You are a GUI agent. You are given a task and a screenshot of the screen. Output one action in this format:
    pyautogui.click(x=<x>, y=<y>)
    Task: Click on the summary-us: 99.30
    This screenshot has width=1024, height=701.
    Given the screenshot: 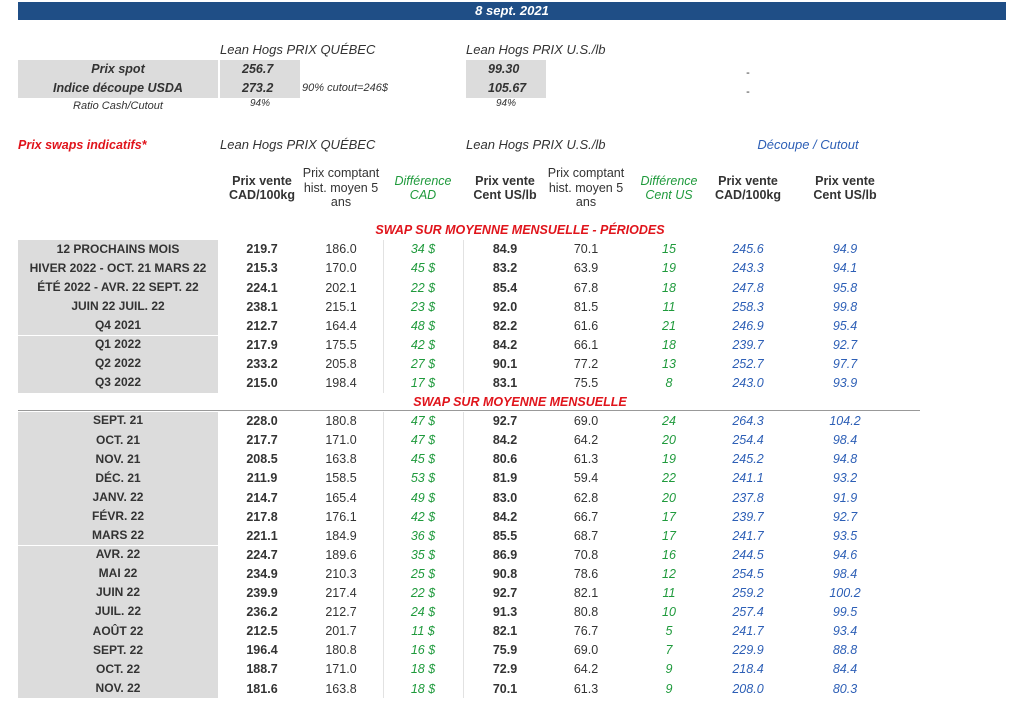 What is the action you would take?
    pyautogui.click(x=506, y=69)
    